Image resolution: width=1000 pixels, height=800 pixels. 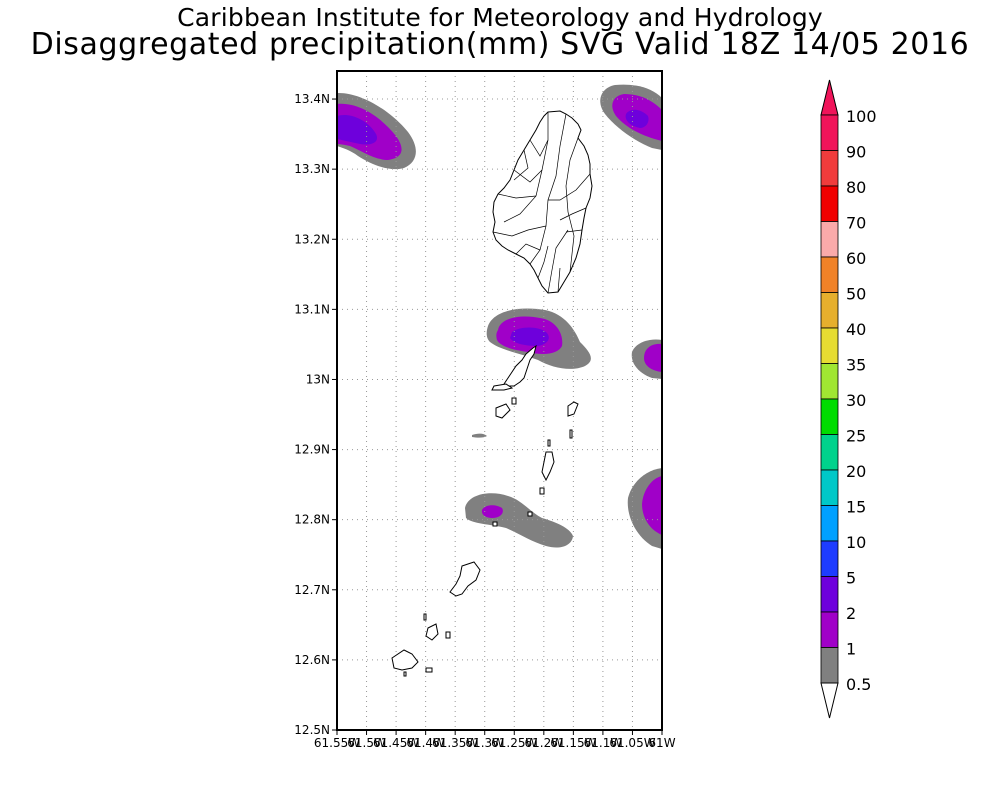 I want to click on colorbar-label: 60, so click(x=856, y=258).